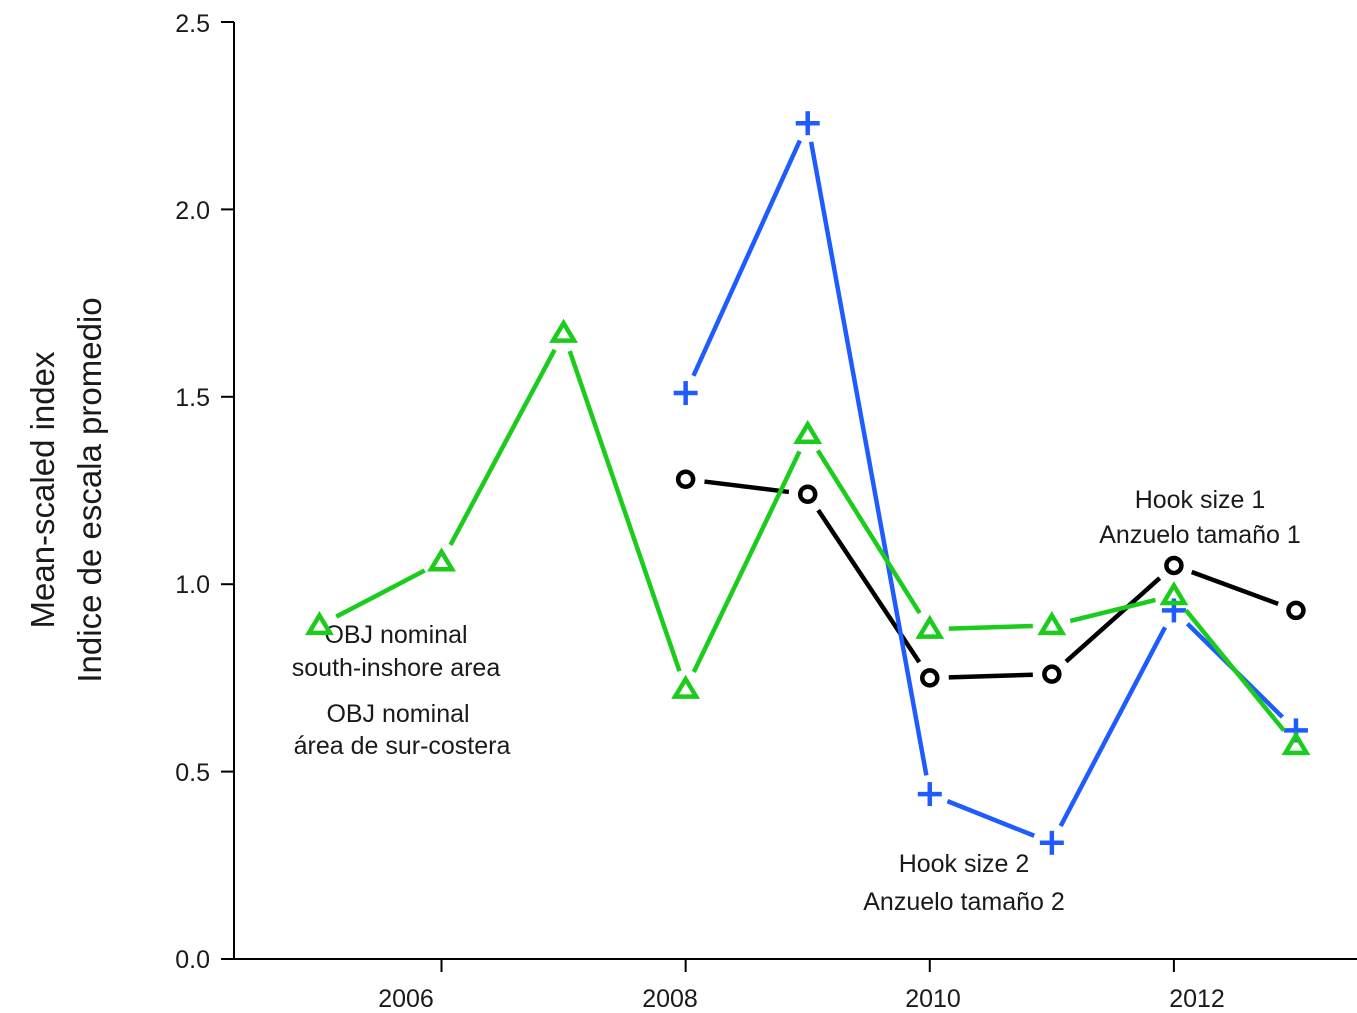 Image resolution: width=1357 pixels, height=1013 pixels. I want to click on annotation-south-inshore-area: south-inshore area, so click(396, 668).